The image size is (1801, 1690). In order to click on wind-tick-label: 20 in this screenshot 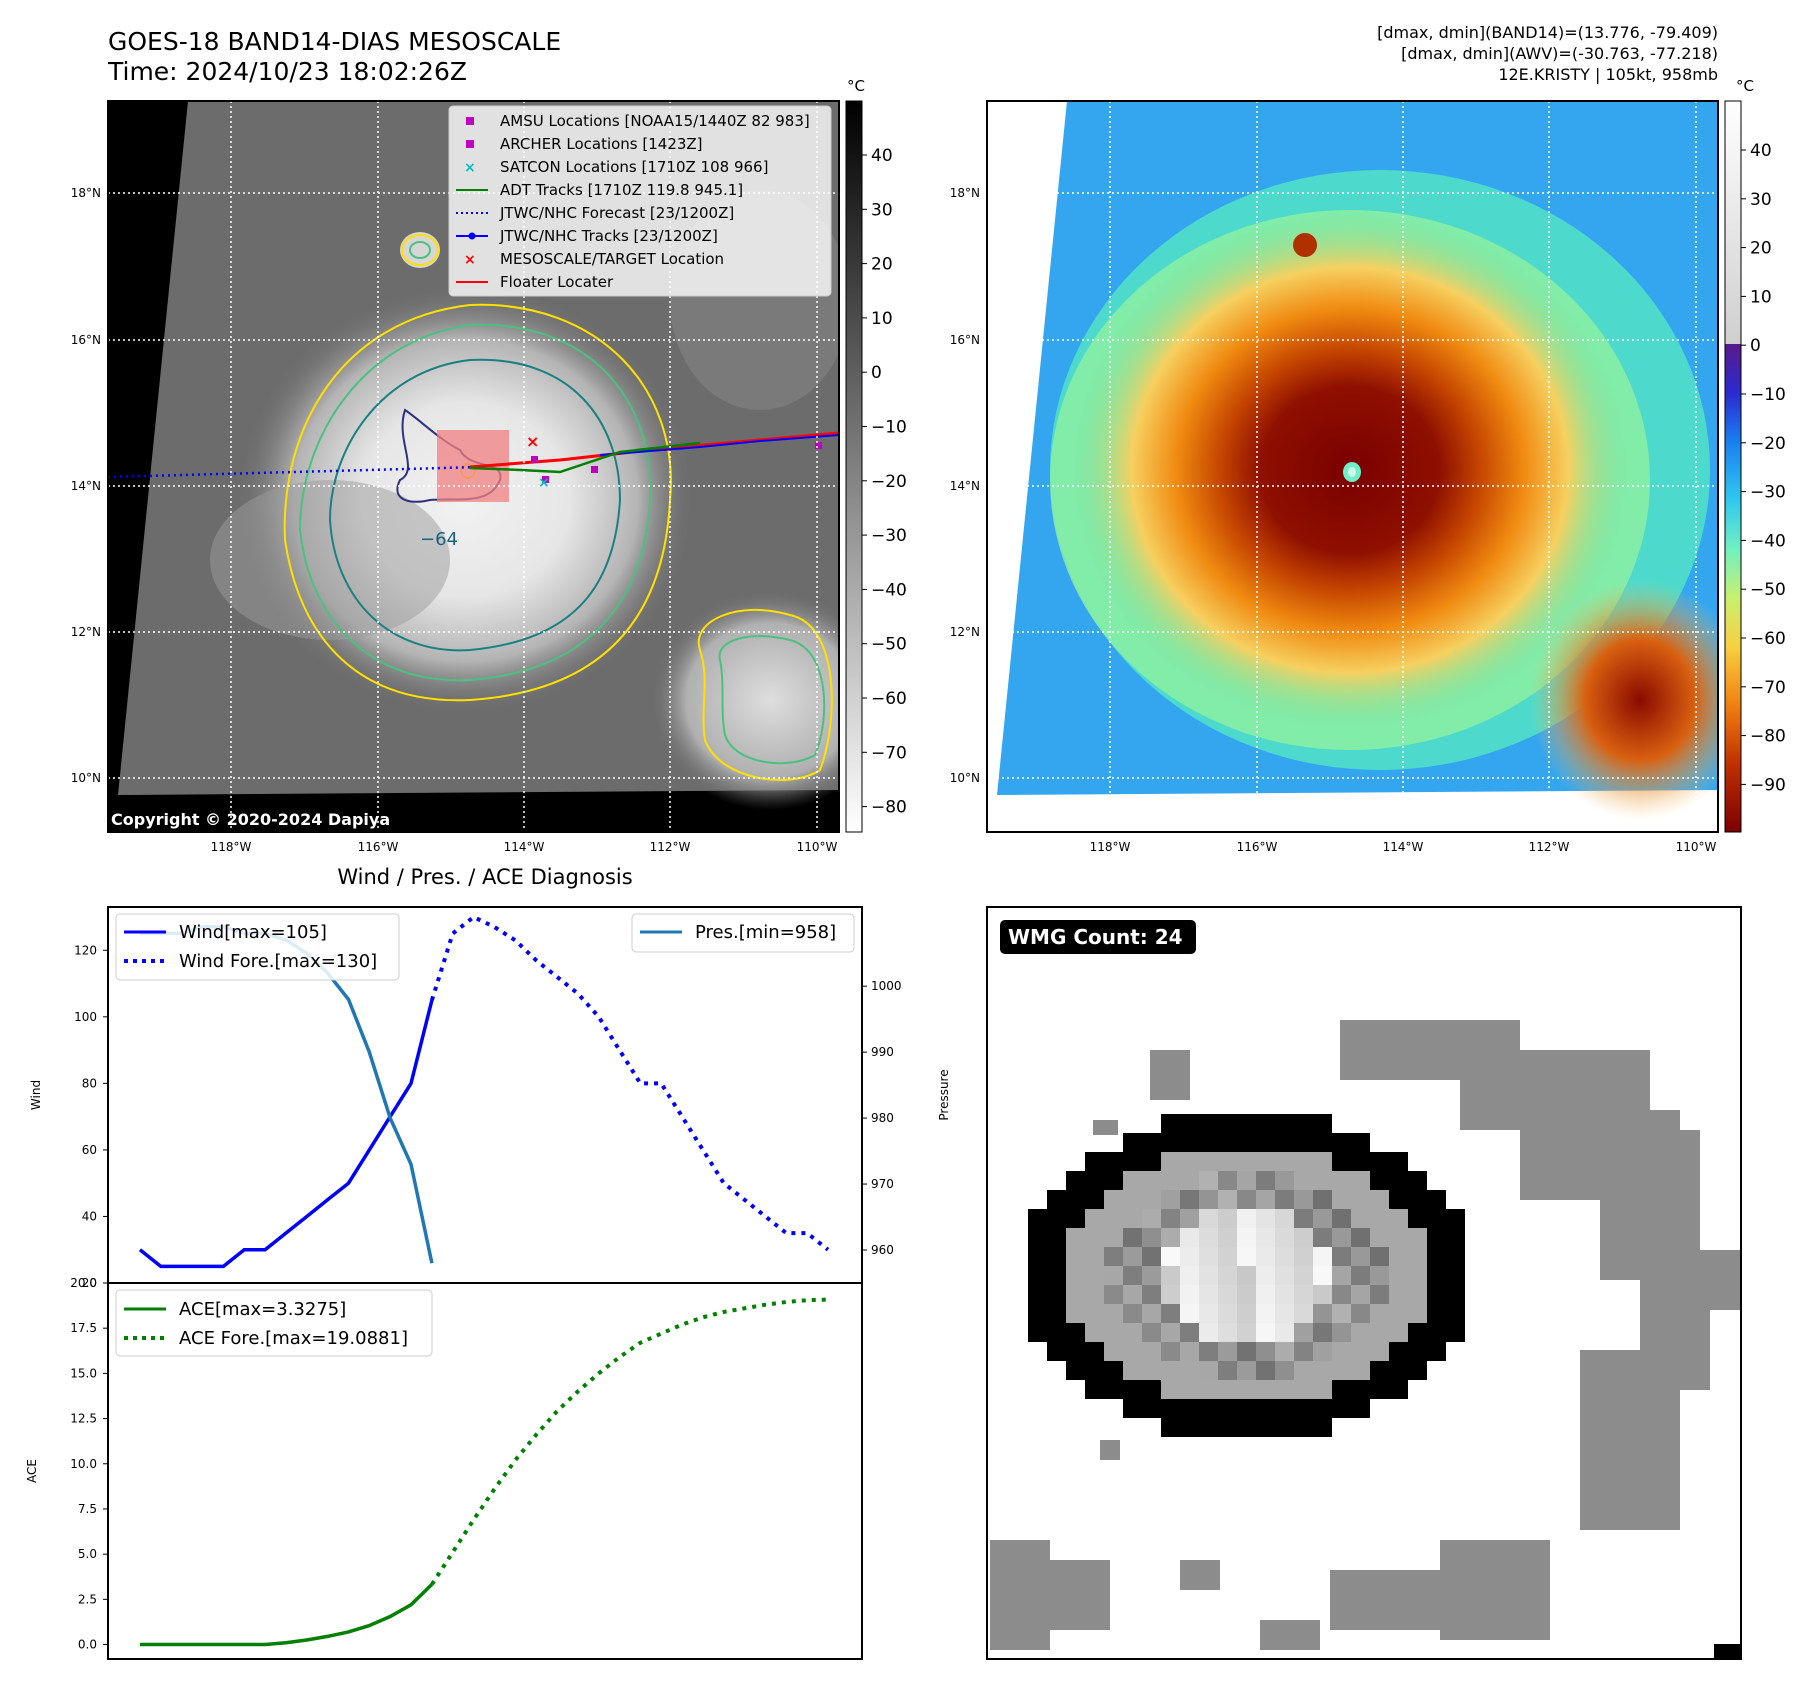, I will do `click(89, 1283)`.